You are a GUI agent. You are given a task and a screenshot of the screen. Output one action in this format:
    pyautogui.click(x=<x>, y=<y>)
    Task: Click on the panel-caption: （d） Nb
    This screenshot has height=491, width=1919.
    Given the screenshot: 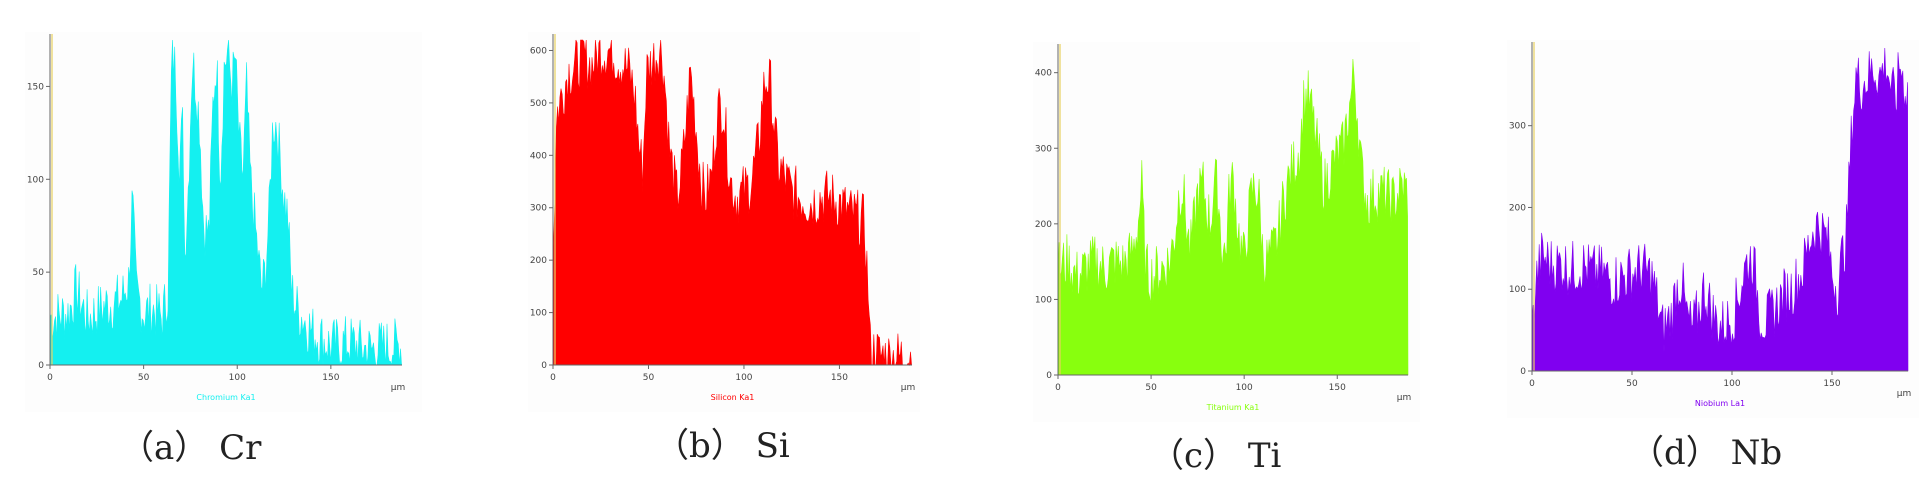 What is the action you would take?
    pyautogui.click(x=1706, y=453)
    